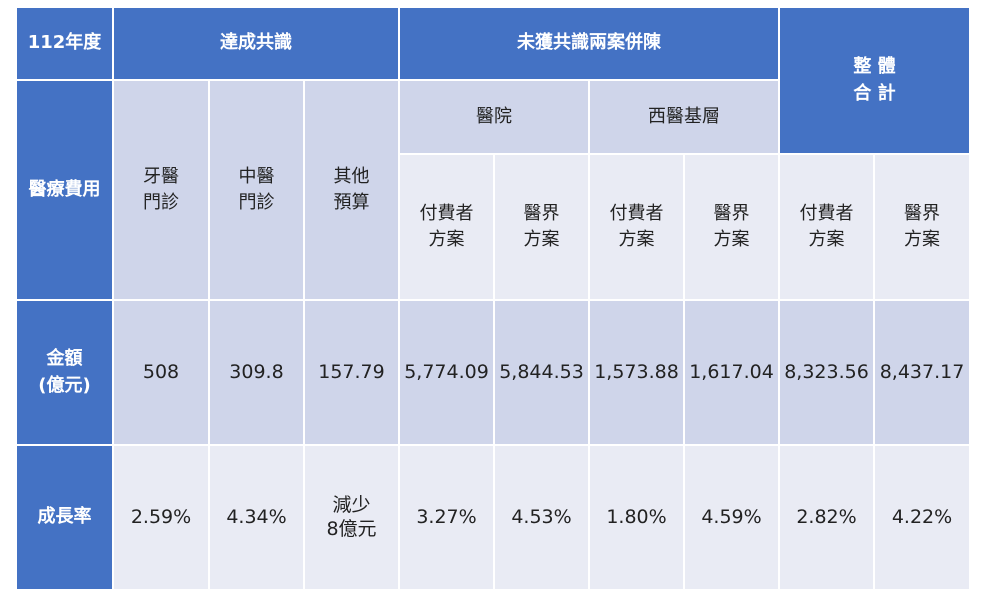 Image resolution: width=989 pixels, height=599 pixels. I want to click on header-no-consensus: 未獲共識兩案併陳, so click(589, 43).